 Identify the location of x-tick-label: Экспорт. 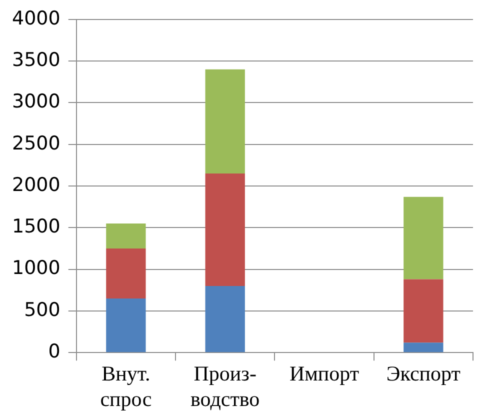
(423, 374).